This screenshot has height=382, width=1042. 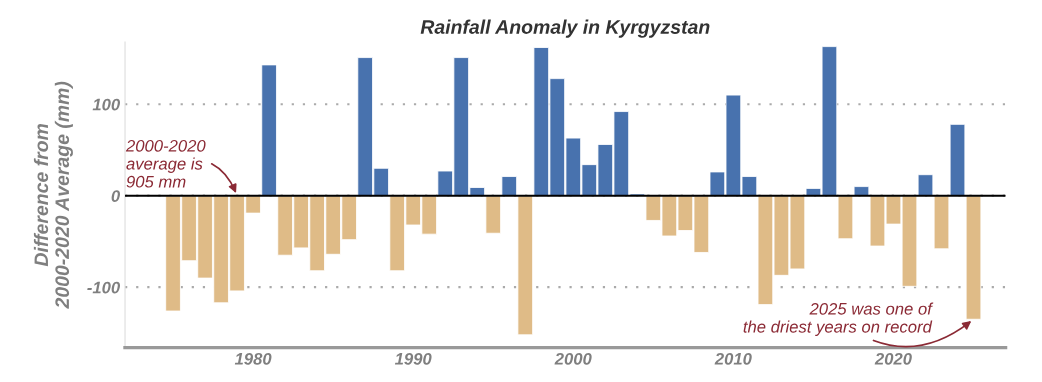 What do you see at coordinates (116, 196) in the screenshot?
I see `y-tick-label: 0` at bounding box center [116, 196].